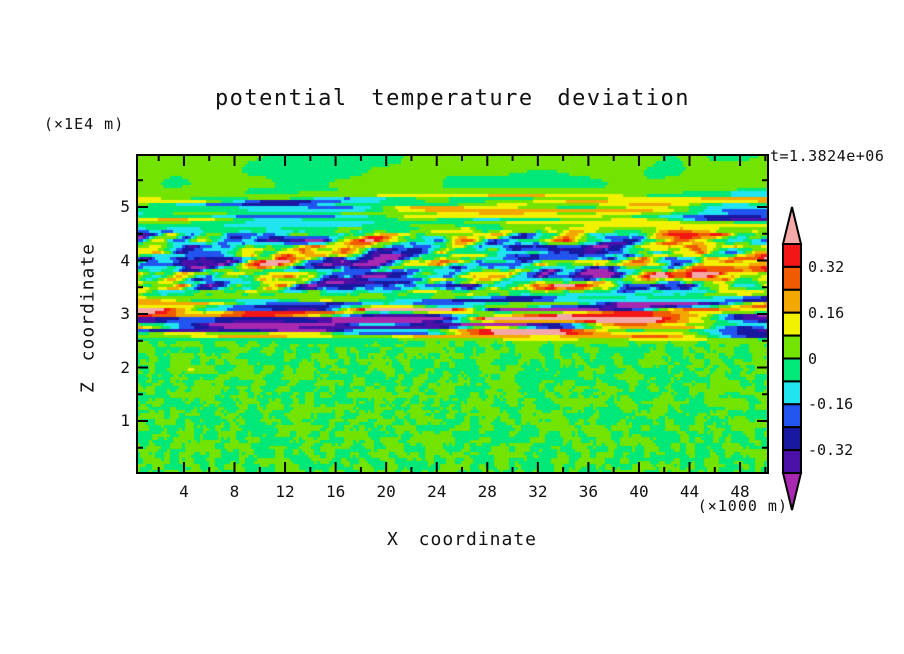 This screenshot has width=904, height=654. Describe the element at coordinates (452, 98) in the screenshot. I see `chart-title: potential temperature deviation` at that location.